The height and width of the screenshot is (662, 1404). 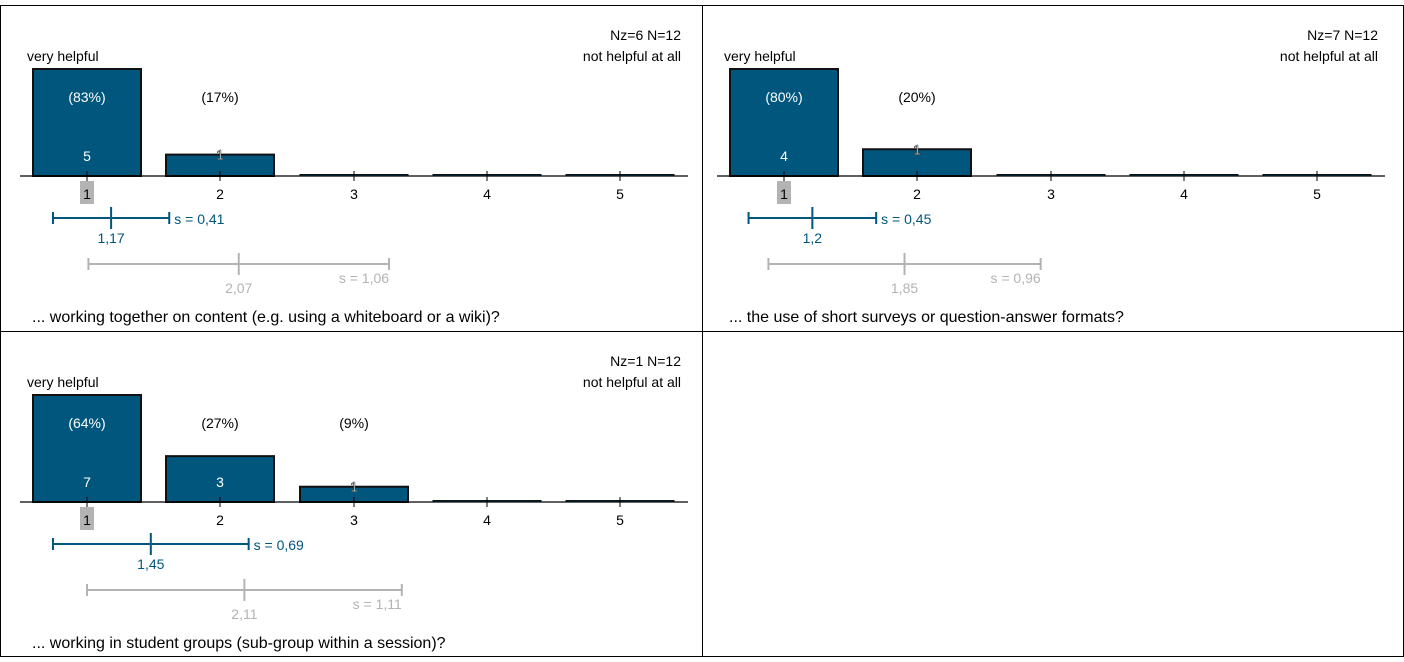 What do you see at coordinates (783, 97) in the screenshot?
I see `percent-label-1: (80%)` at bounding box center [783, 97].